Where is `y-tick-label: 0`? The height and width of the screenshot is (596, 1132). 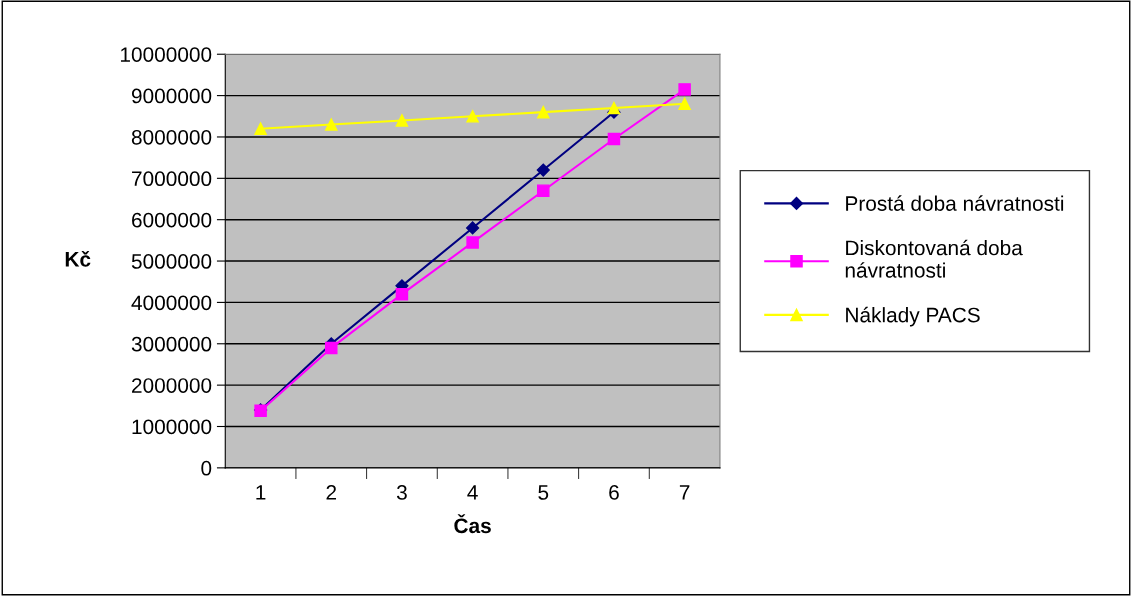
y-tick-label: 0 is located at coordinates (206, 468).